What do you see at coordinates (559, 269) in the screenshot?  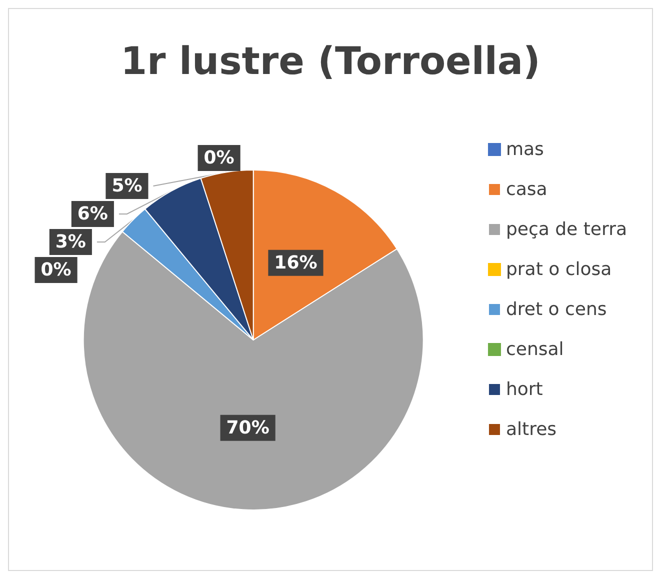 I see `legend-label: prat o closa` at bounding box center [559, 269].